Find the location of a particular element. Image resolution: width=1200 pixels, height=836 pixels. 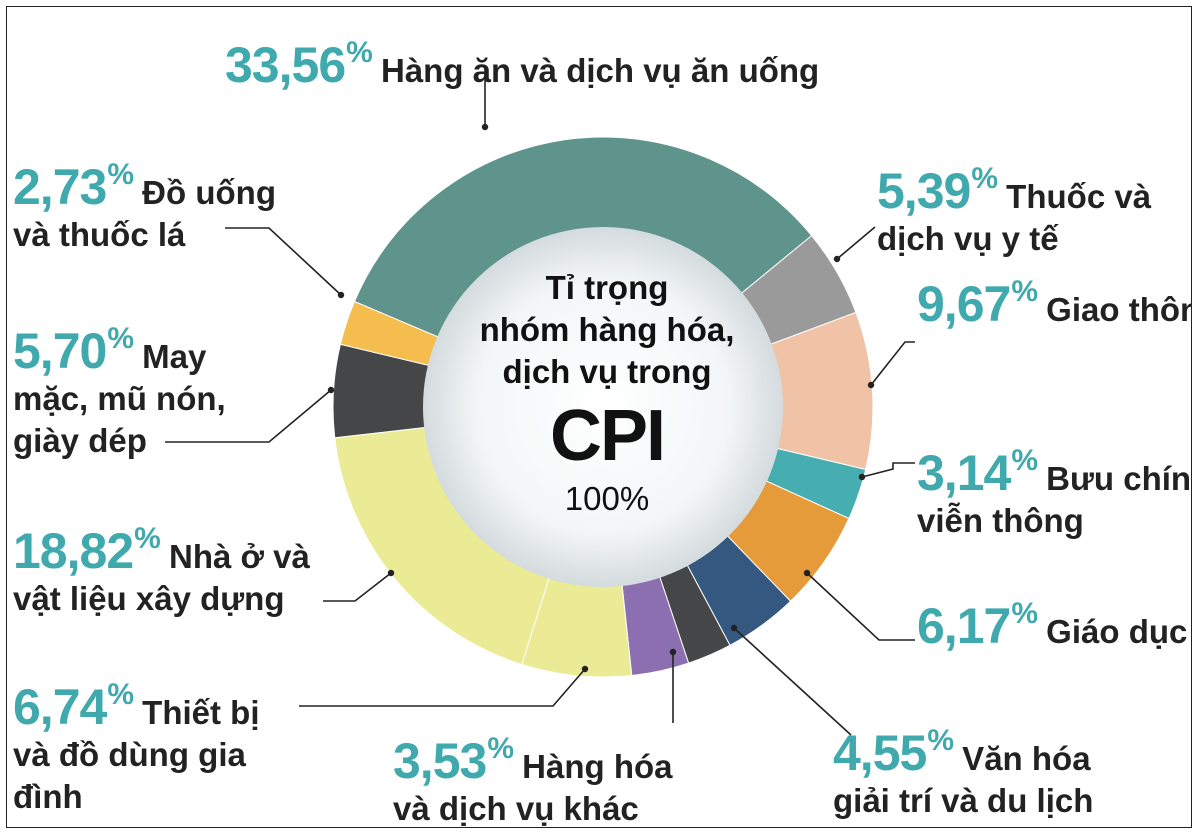

percent-sign-10: % is located at coordinates (120, 338).